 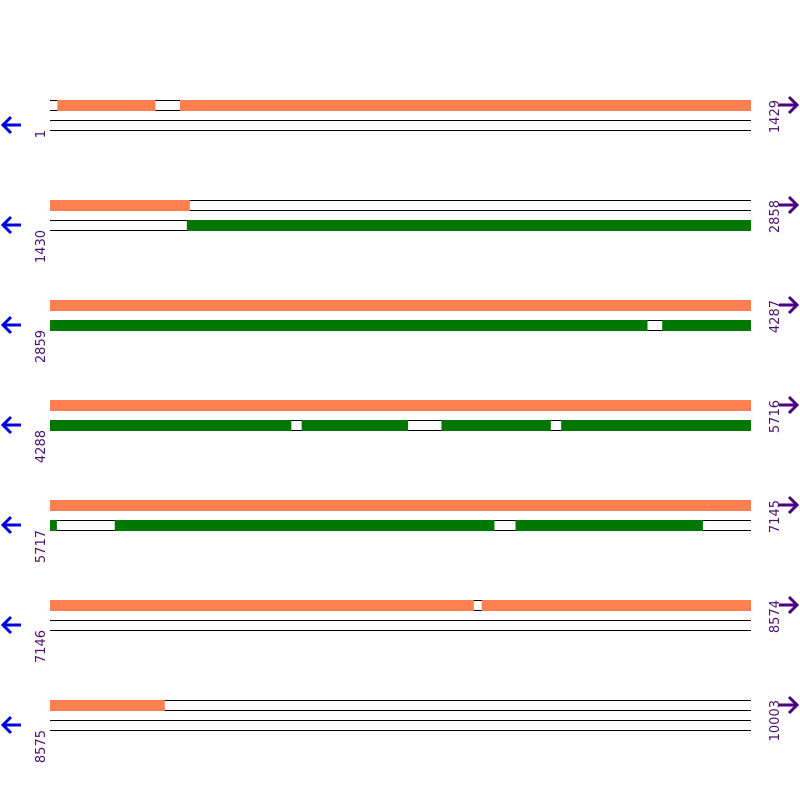 What do you see at coordinates (775, 516) in the screenshot?
I see `end-position-label: 7145` at bounding box center [775, 516].